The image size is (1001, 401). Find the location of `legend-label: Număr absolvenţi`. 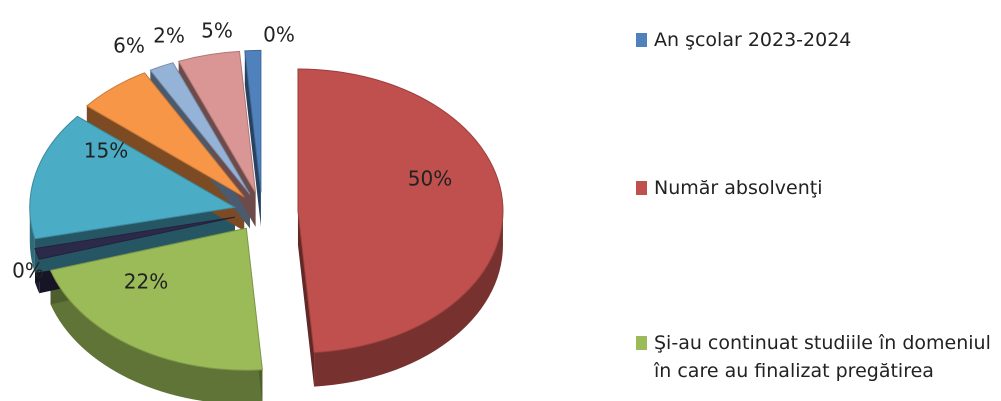

legend-label: Număr absolvenţi is located at coordinates (738, 188).